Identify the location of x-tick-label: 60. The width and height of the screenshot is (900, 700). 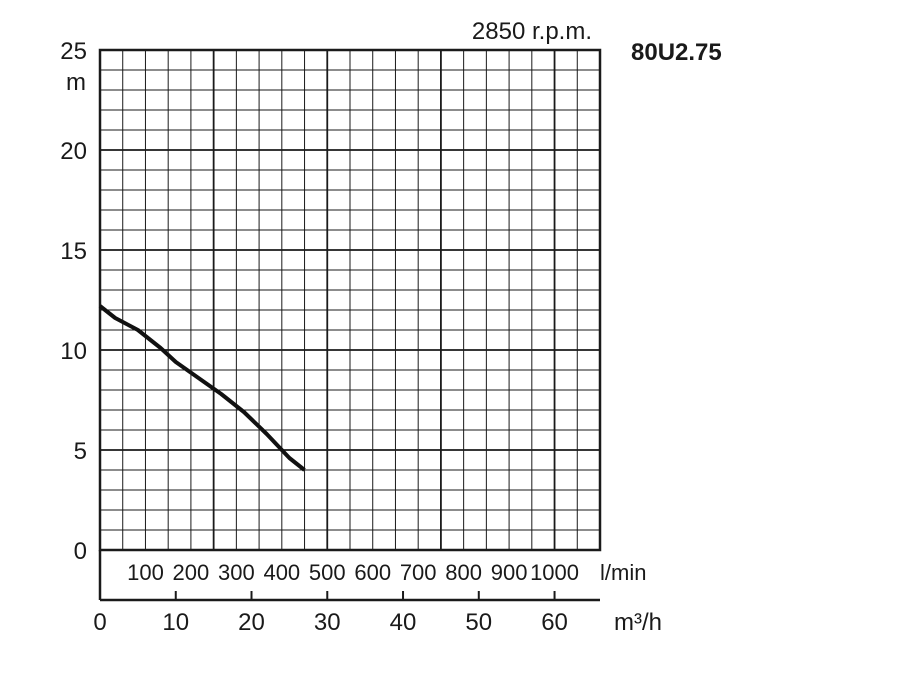
(554, 622).